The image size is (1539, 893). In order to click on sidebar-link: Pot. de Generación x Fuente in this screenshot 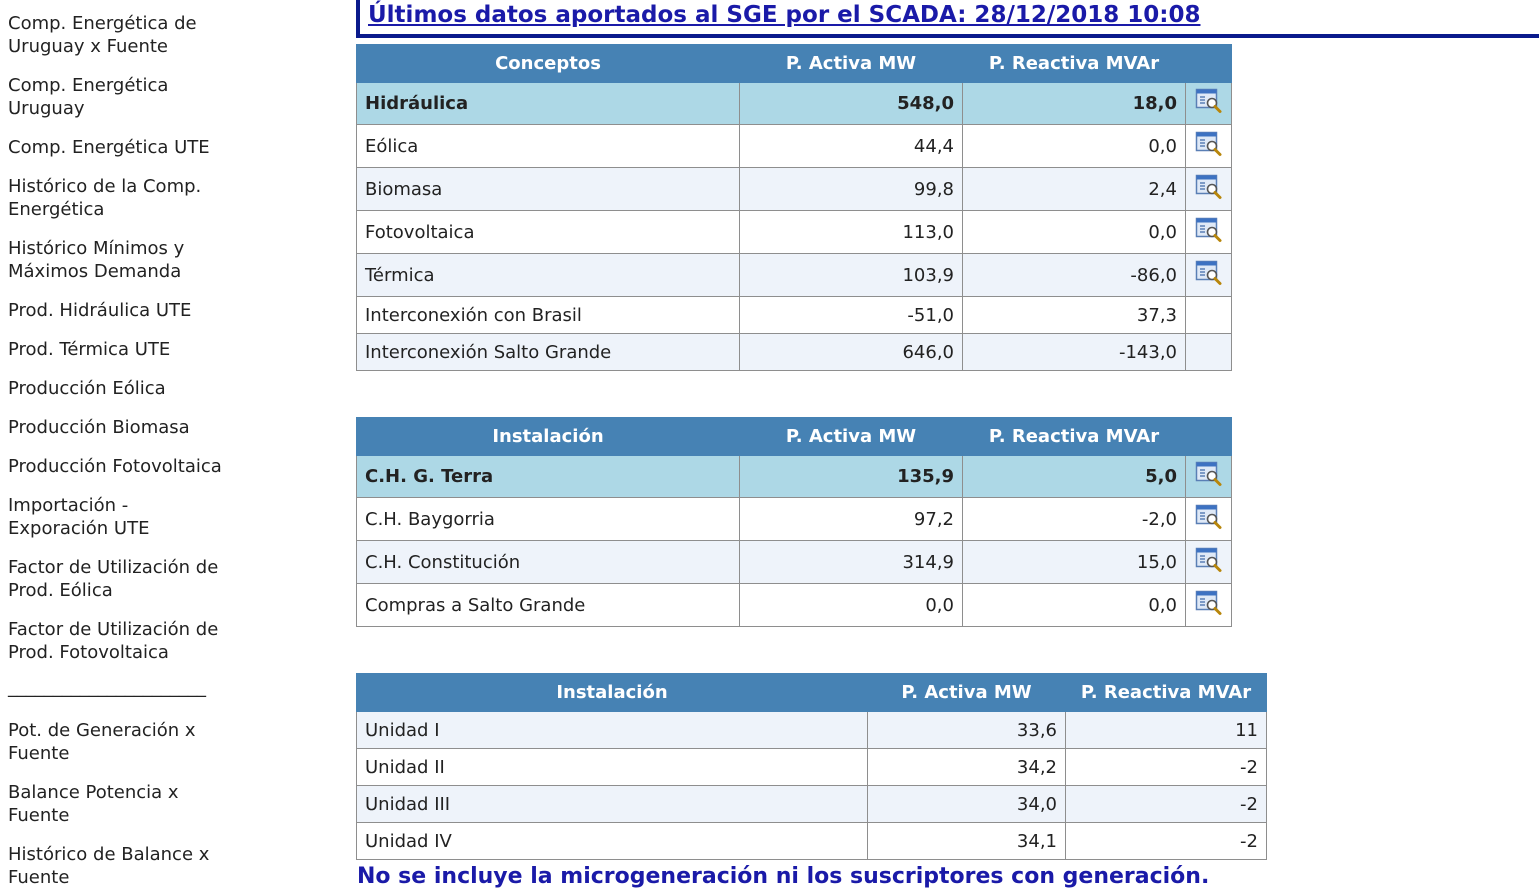, I will do `click(135, 742)`.